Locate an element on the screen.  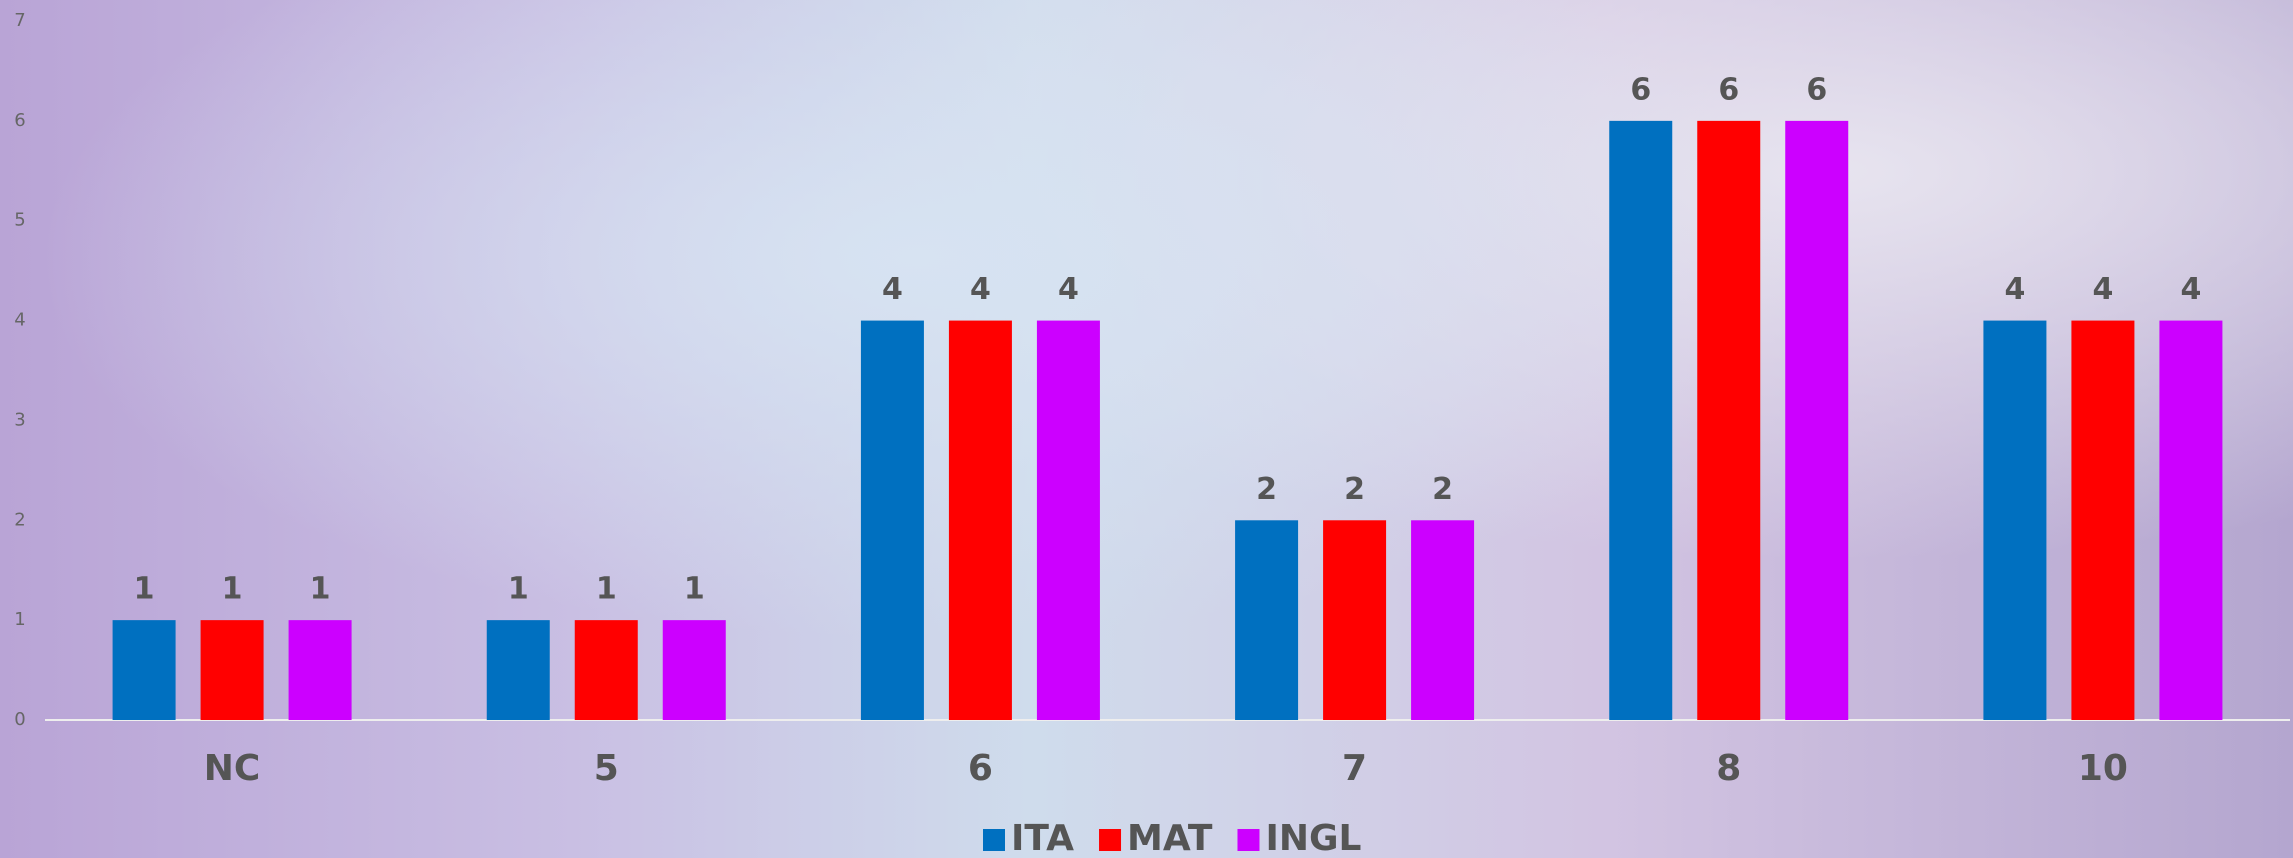
x-tick-label: 6 is located at coordinates (980, 768).